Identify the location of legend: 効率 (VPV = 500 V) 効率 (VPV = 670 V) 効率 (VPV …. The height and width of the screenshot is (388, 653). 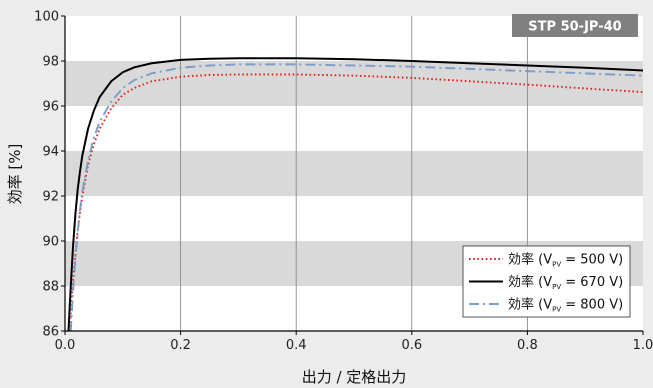
(546, 281).